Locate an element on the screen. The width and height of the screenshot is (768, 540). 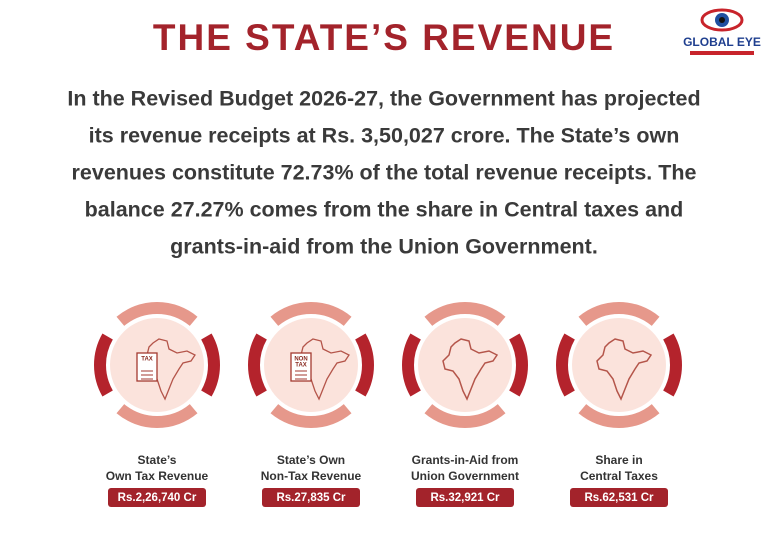
item-label: Share in is located at coordinates (618, 460).